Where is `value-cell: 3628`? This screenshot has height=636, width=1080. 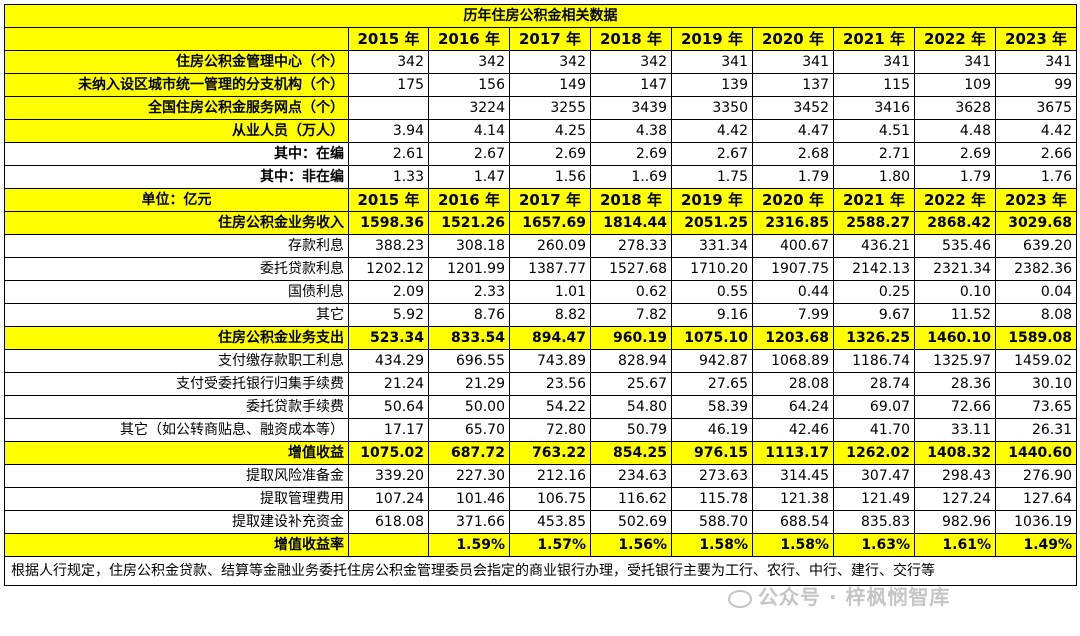
value-cell: 3628 is located at coordinates (955, 108).